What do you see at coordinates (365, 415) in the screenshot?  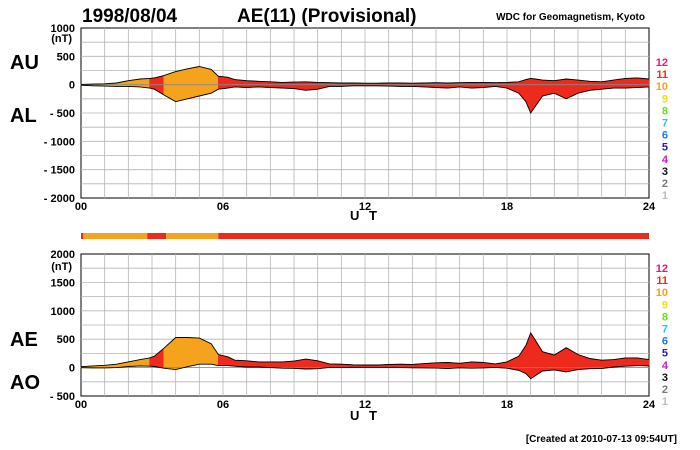 I see `ae-ao-x-label: U T` at bounding box center [365, 415].